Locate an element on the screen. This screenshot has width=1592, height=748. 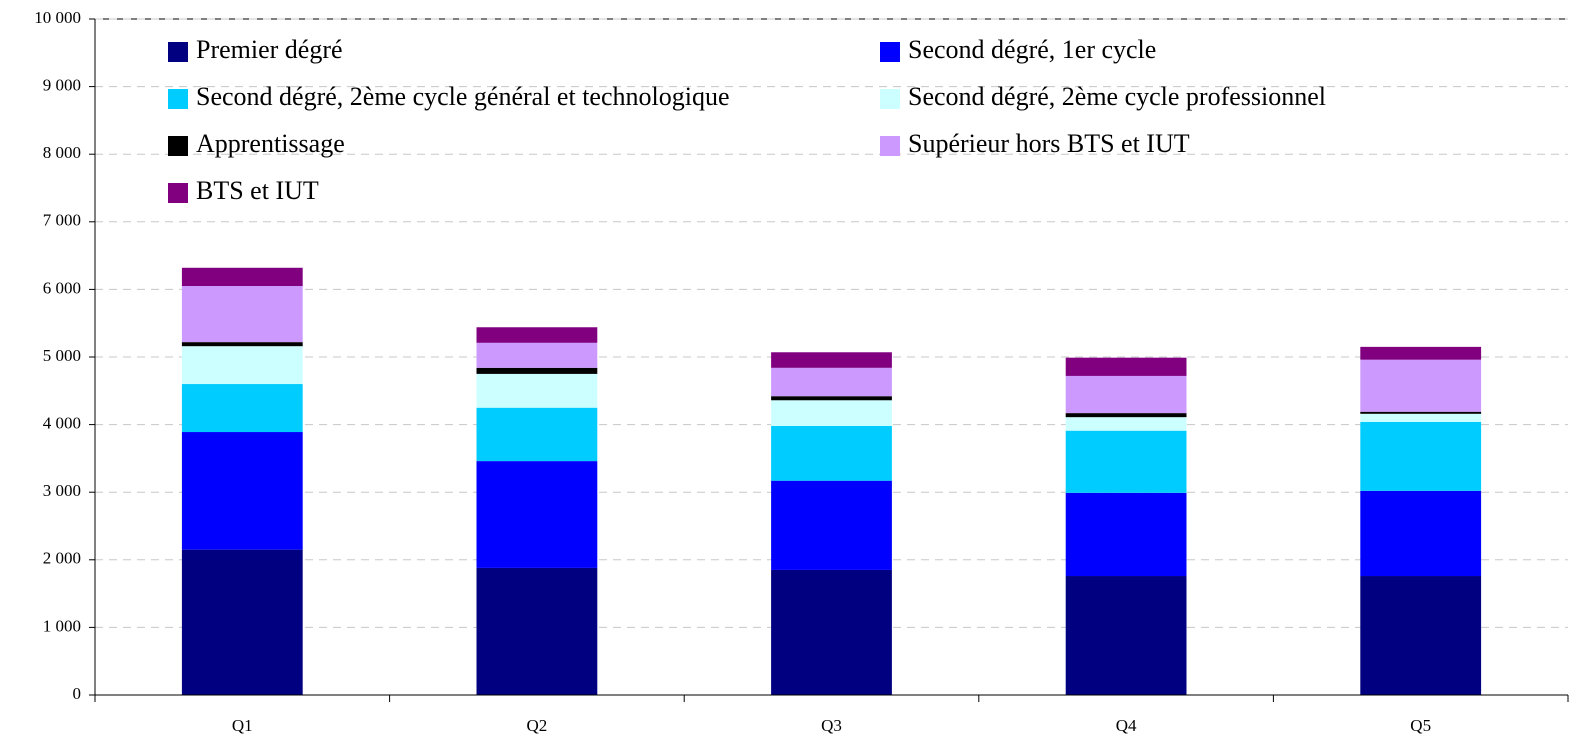
y-tick-label: 5 000 is located at coordinates (62, 355).